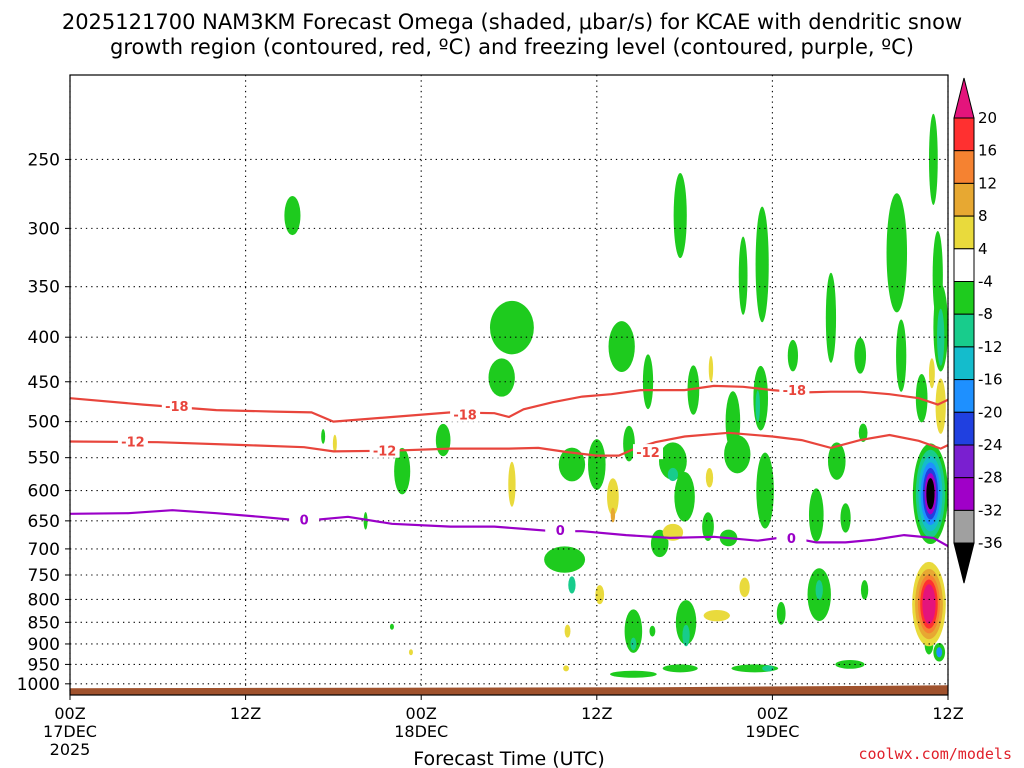  Describe the element at coordinates (987, 118) in the screenshot. I see `colorbar-label: 20` at that location.